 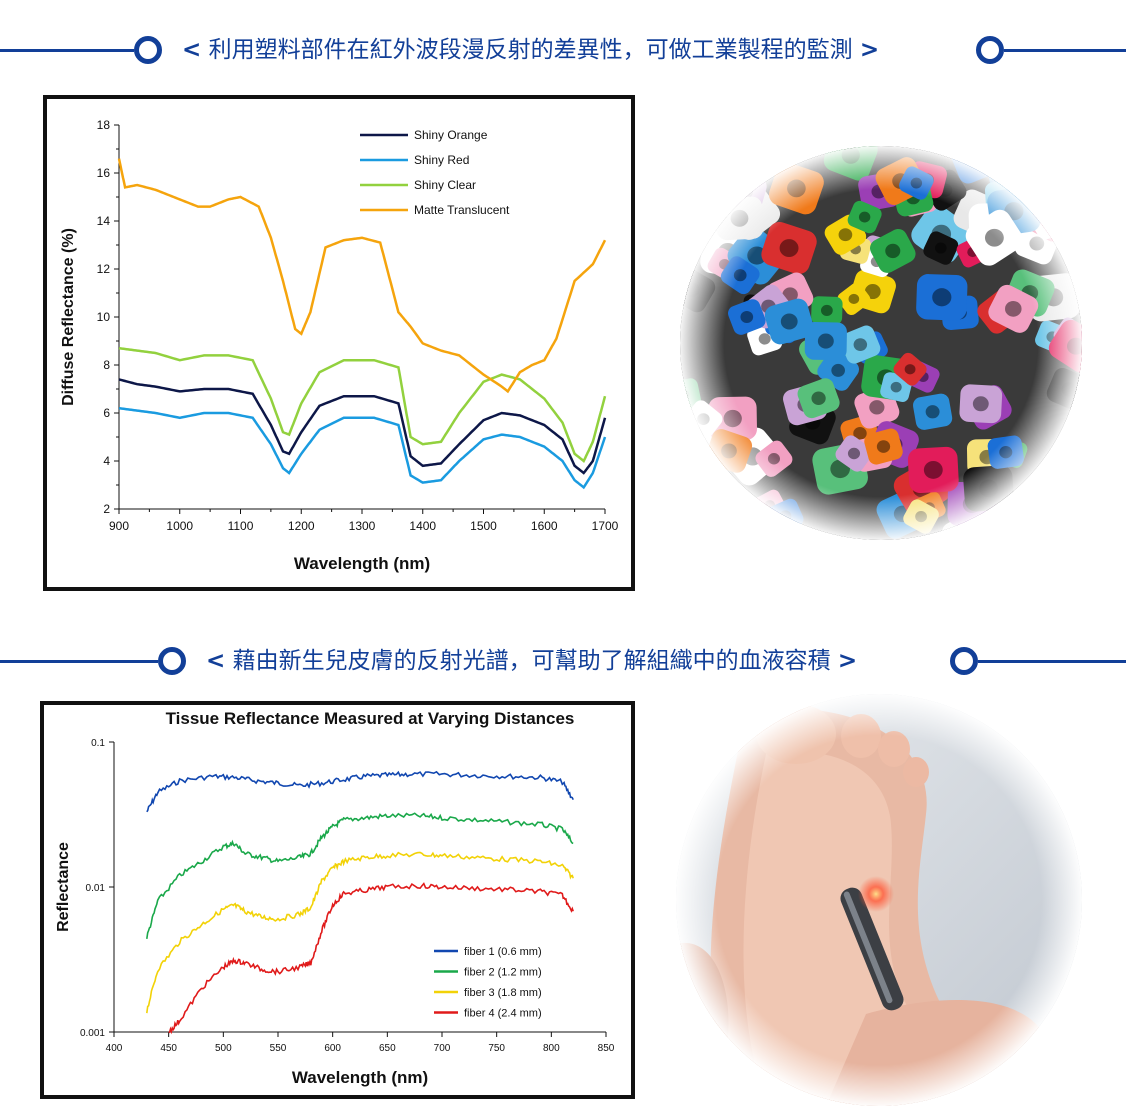 I want to click on section-title-text: 利用塑料部件在紅外波段漫反射的差異性，可做工業製程的監測, so click(x=530, y=50).